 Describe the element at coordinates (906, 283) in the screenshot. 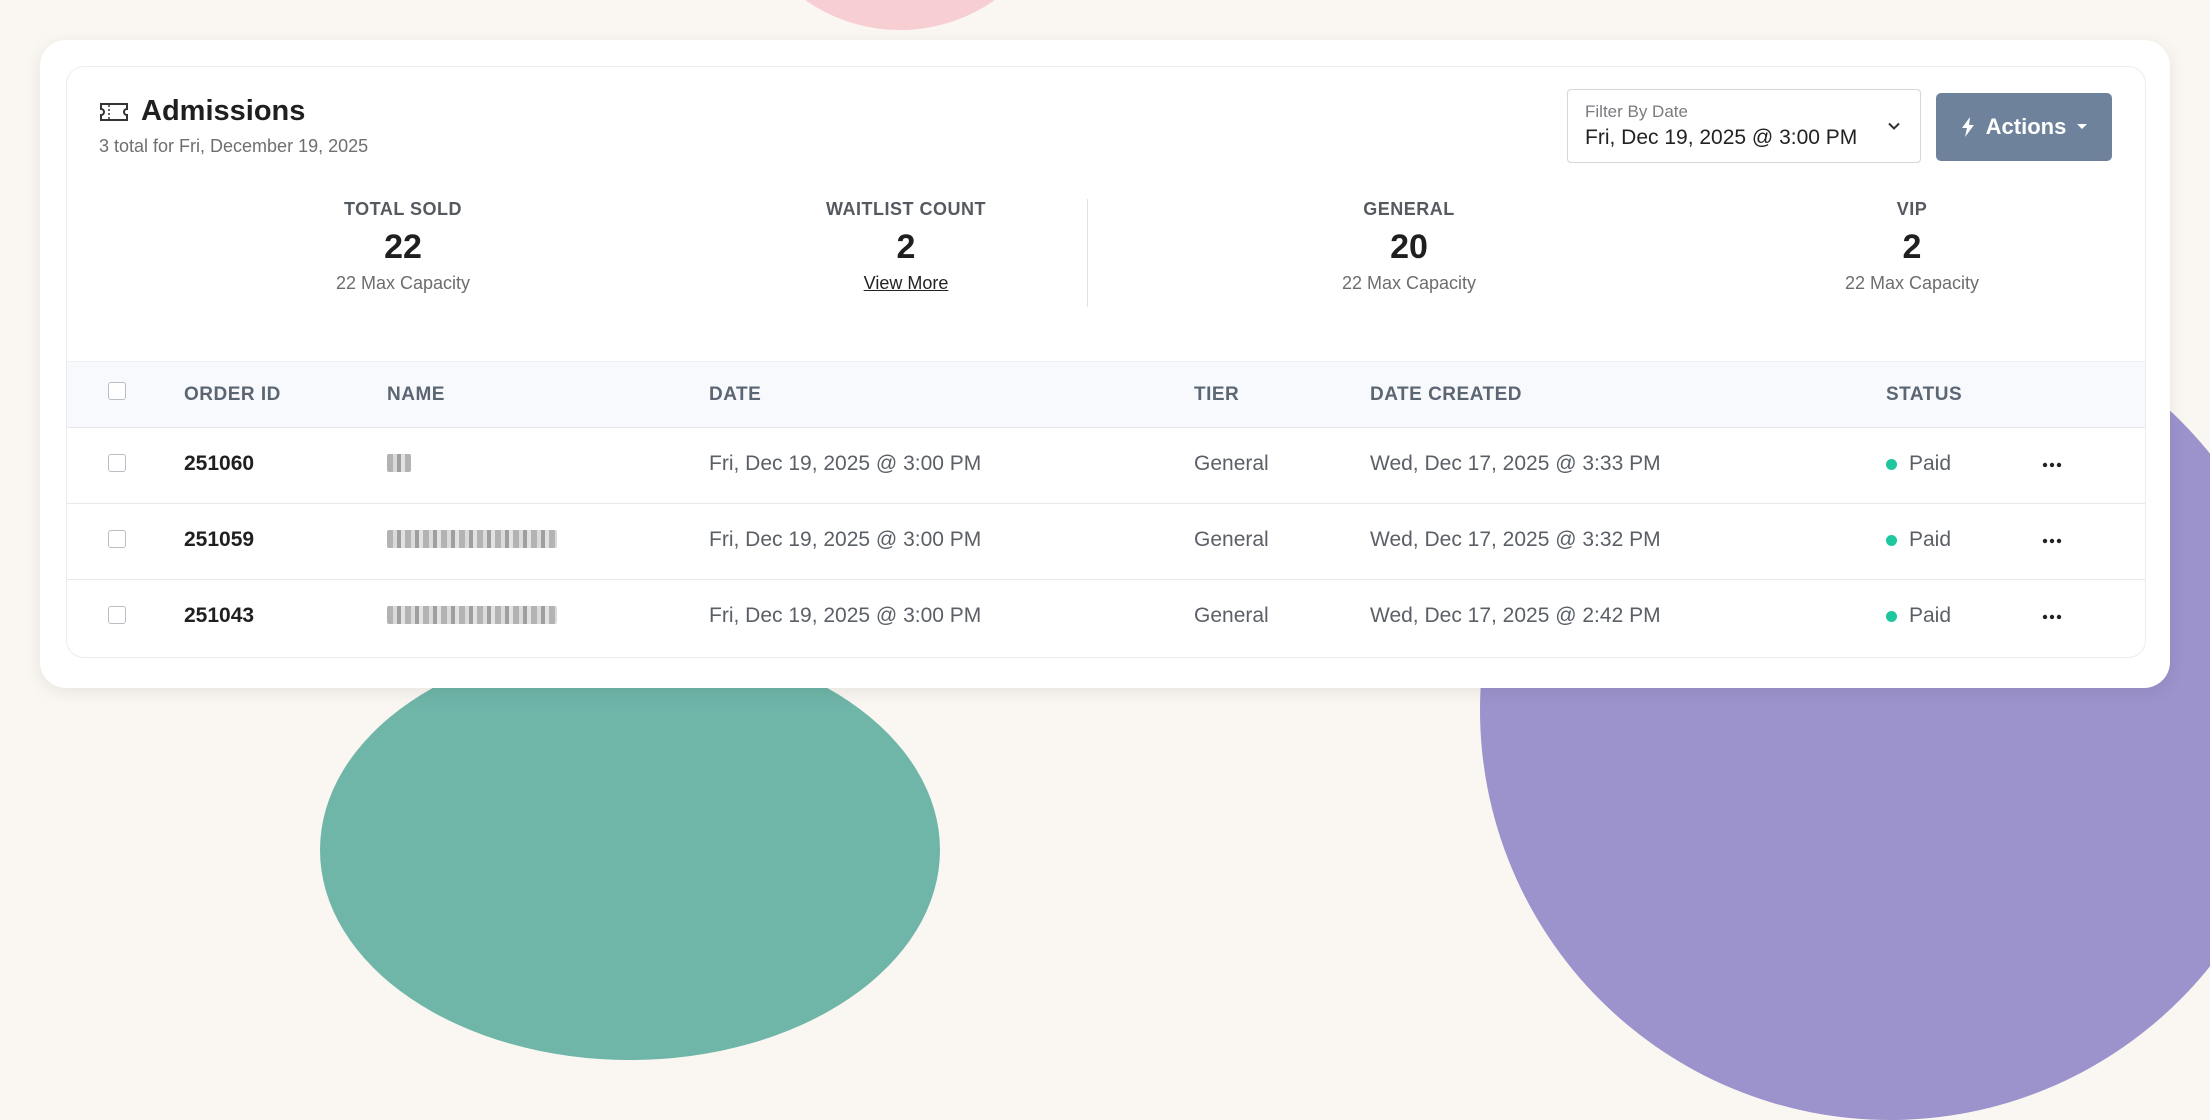

I see `view-more-link: View More` at that location.